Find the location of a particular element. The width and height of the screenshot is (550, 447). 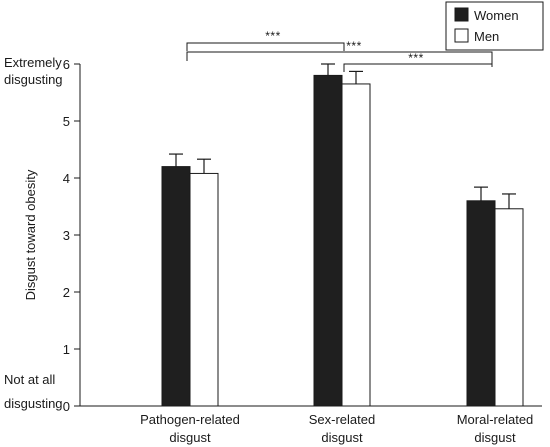

y-tick-label: 5 is located at coordinates (66, 121).